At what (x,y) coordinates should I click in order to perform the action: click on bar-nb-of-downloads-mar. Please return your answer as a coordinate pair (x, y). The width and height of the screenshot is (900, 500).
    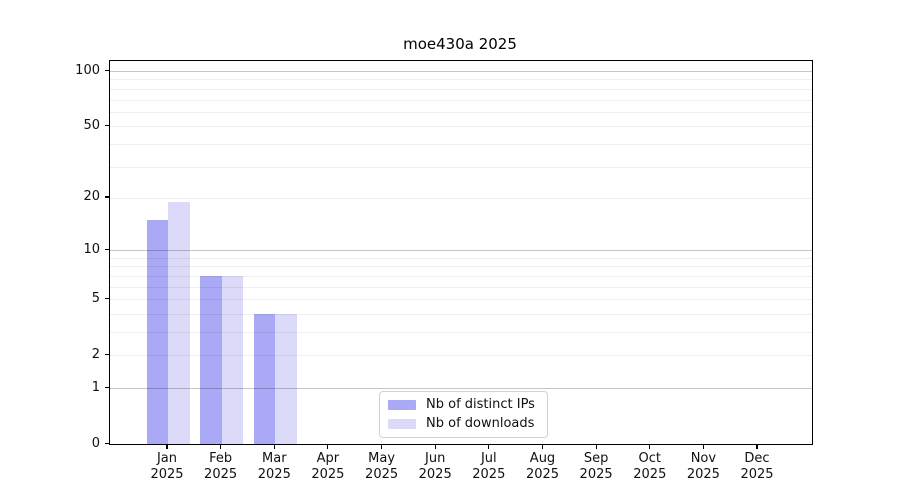
    Looking at the image, I should click on (286, 378).